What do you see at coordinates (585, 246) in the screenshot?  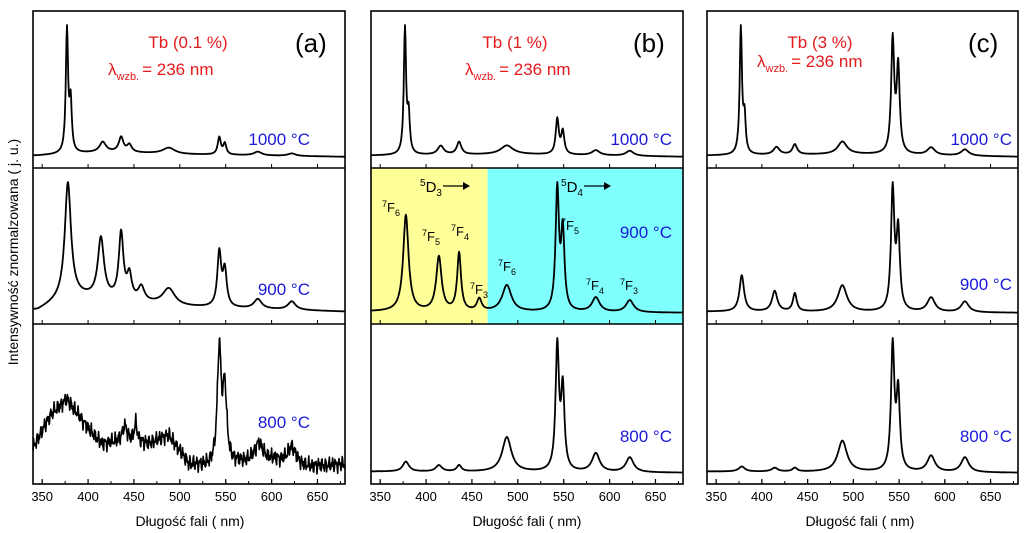 I see `region-5D4` at bounding box center [585, 246].